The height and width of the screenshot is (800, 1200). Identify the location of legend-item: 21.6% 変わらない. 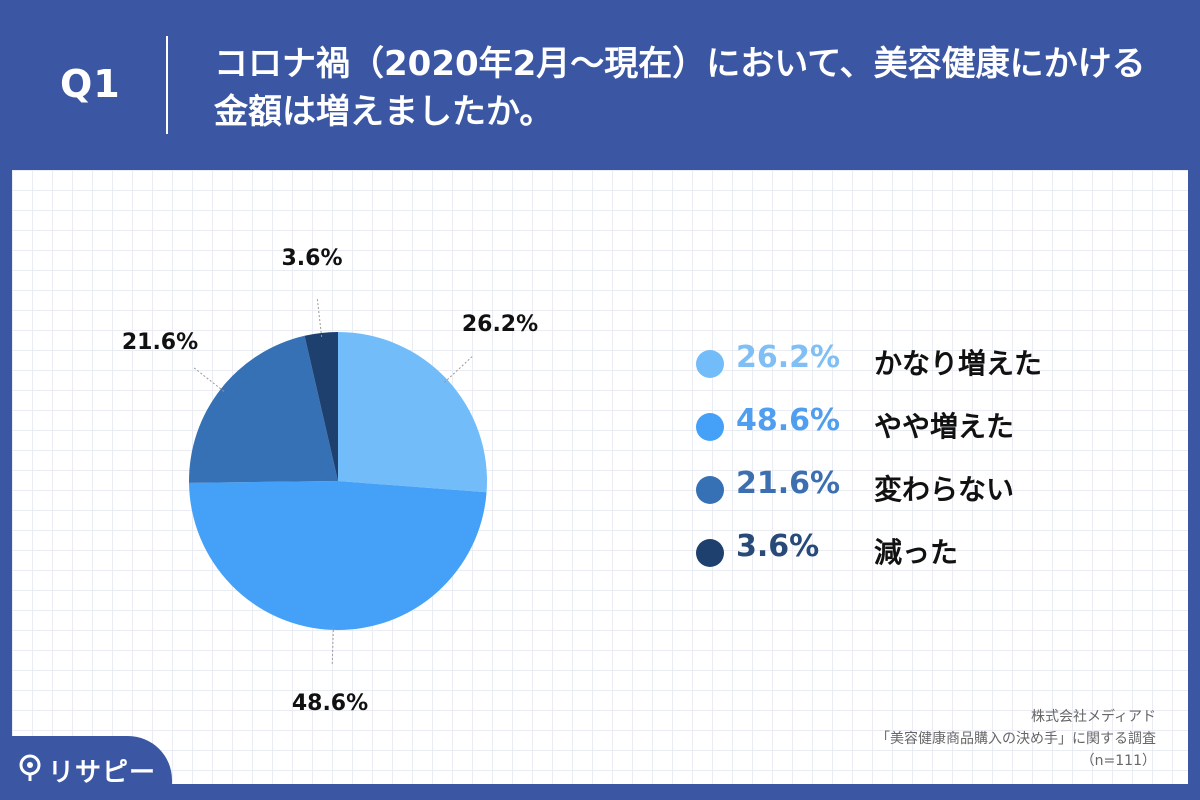
(904, 495).